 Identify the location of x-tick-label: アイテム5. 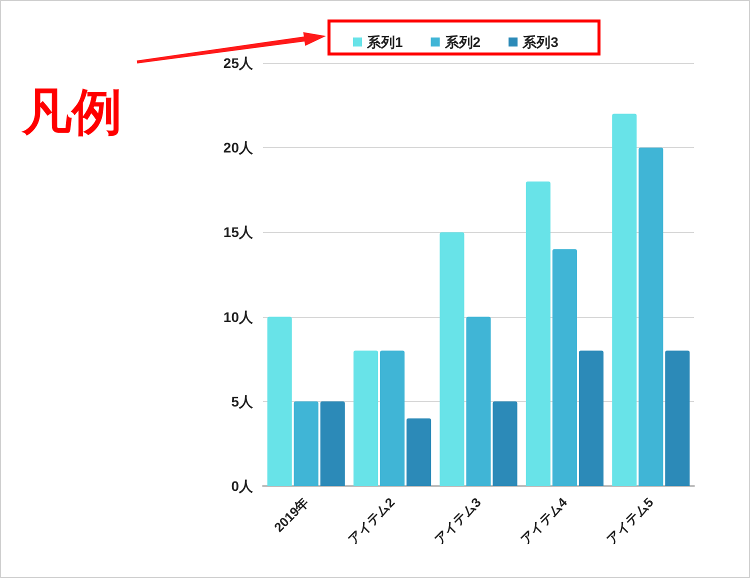
(630, 521).